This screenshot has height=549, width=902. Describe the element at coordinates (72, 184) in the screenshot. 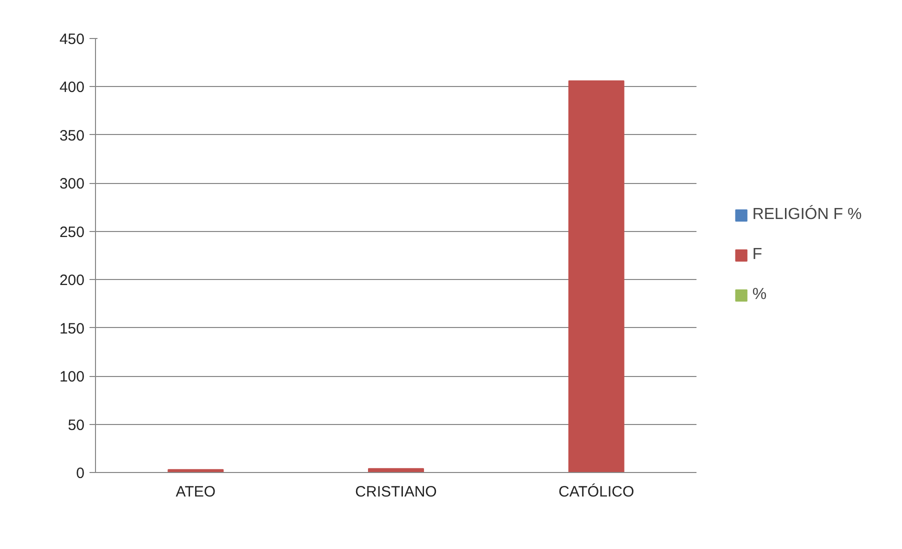

I see `y-tick-label: 300` at that location.